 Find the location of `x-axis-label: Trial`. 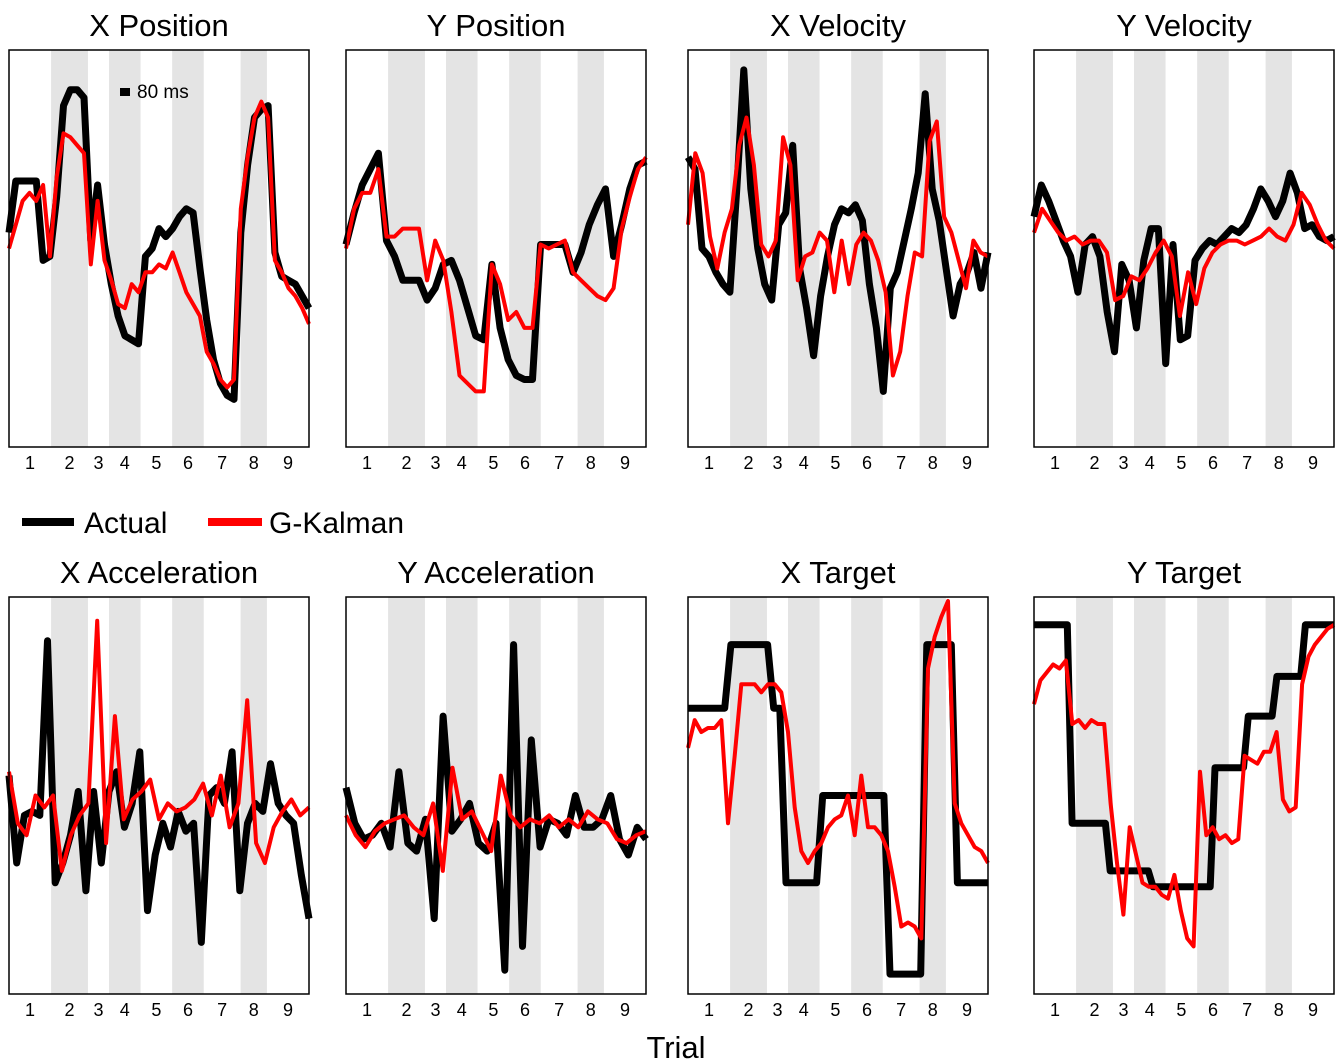

x-axis-label: Trial is located at coordinates (675, 1046).